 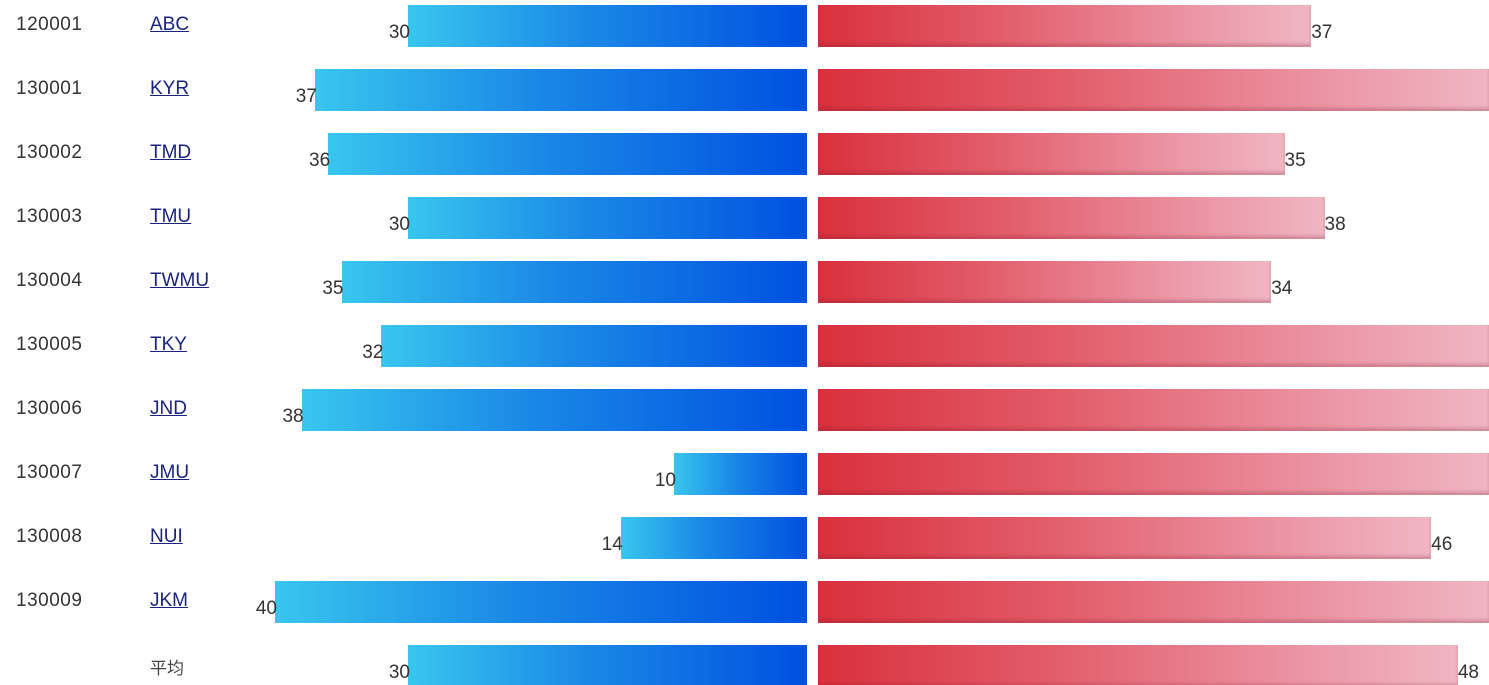 I want to click on data-label-right: 48, so click(x=1468, y=672).